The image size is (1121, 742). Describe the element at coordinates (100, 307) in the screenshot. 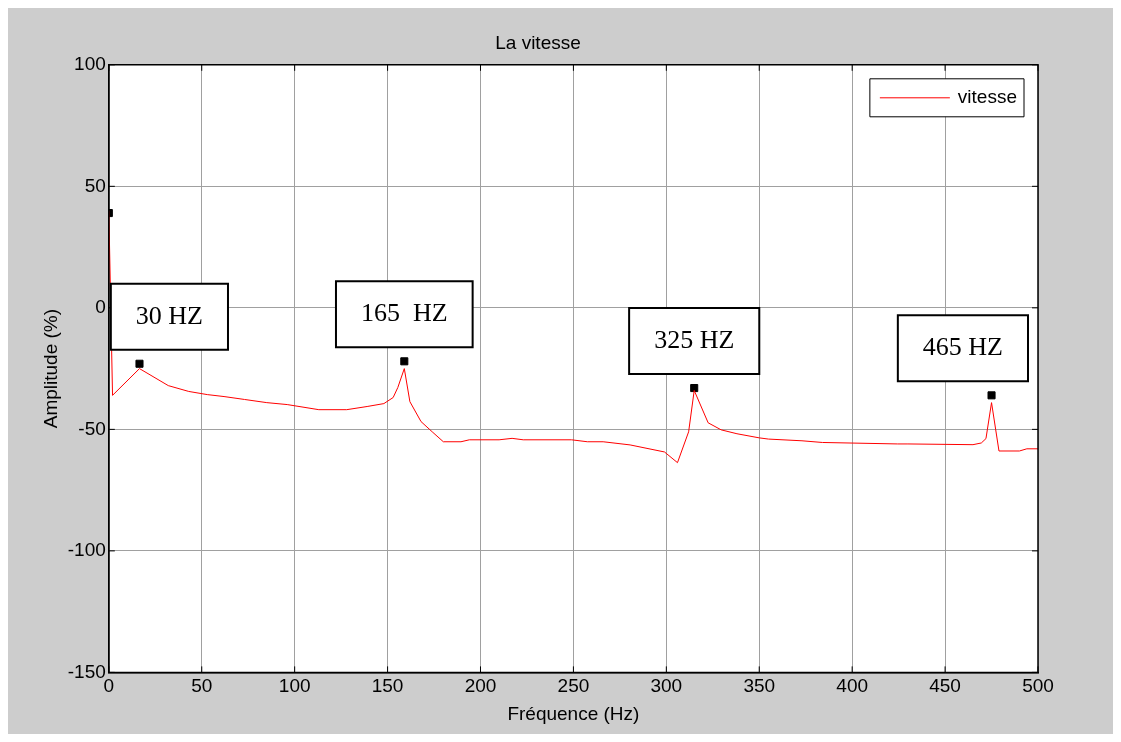

I see `y-tick-label: 0` at that location.